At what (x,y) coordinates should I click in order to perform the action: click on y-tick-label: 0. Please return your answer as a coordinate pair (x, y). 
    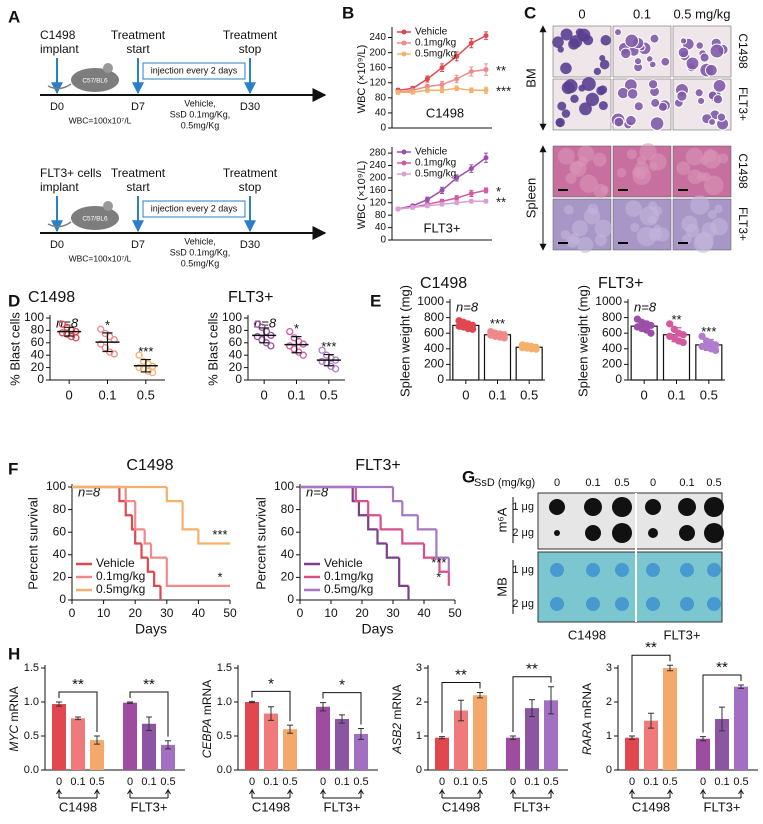
    Looking at the image, I should click on (419, 770).